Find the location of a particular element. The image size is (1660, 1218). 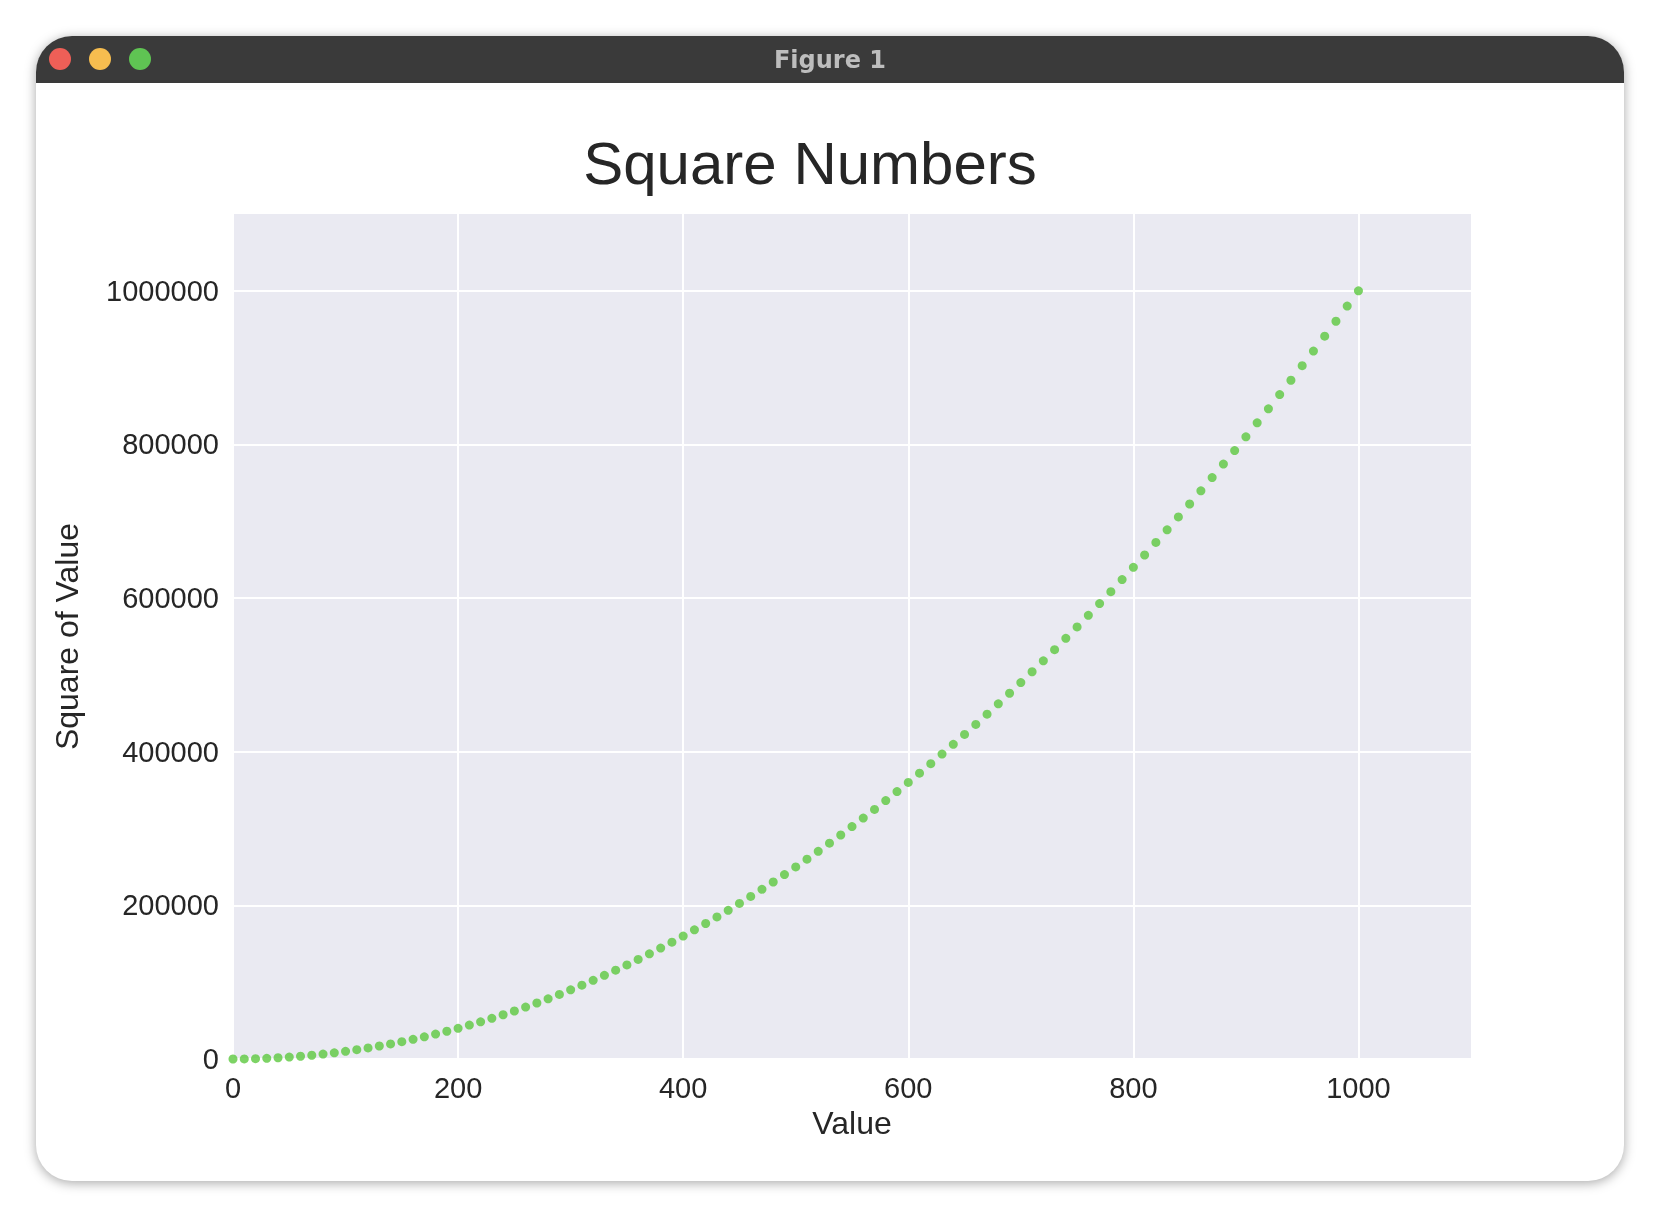

x-tick-label: 0 is located at coordinates (233, 1087).